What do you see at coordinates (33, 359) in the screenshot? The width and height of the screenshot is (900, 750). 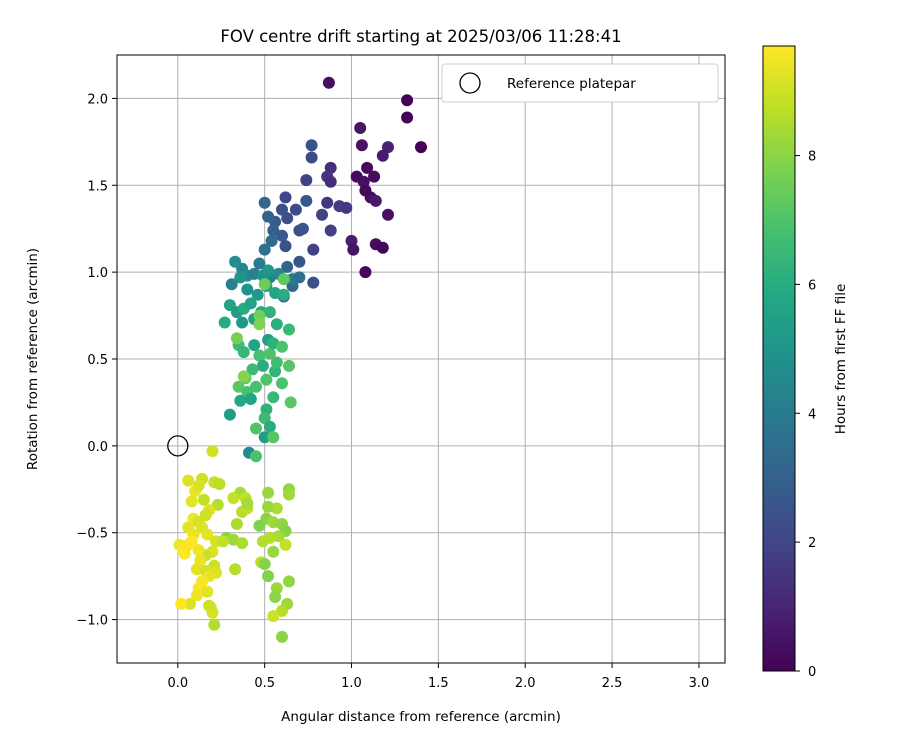 I see `y-axis-label: Rotation from reference (arcmin)` at bounding box center [33, 359].